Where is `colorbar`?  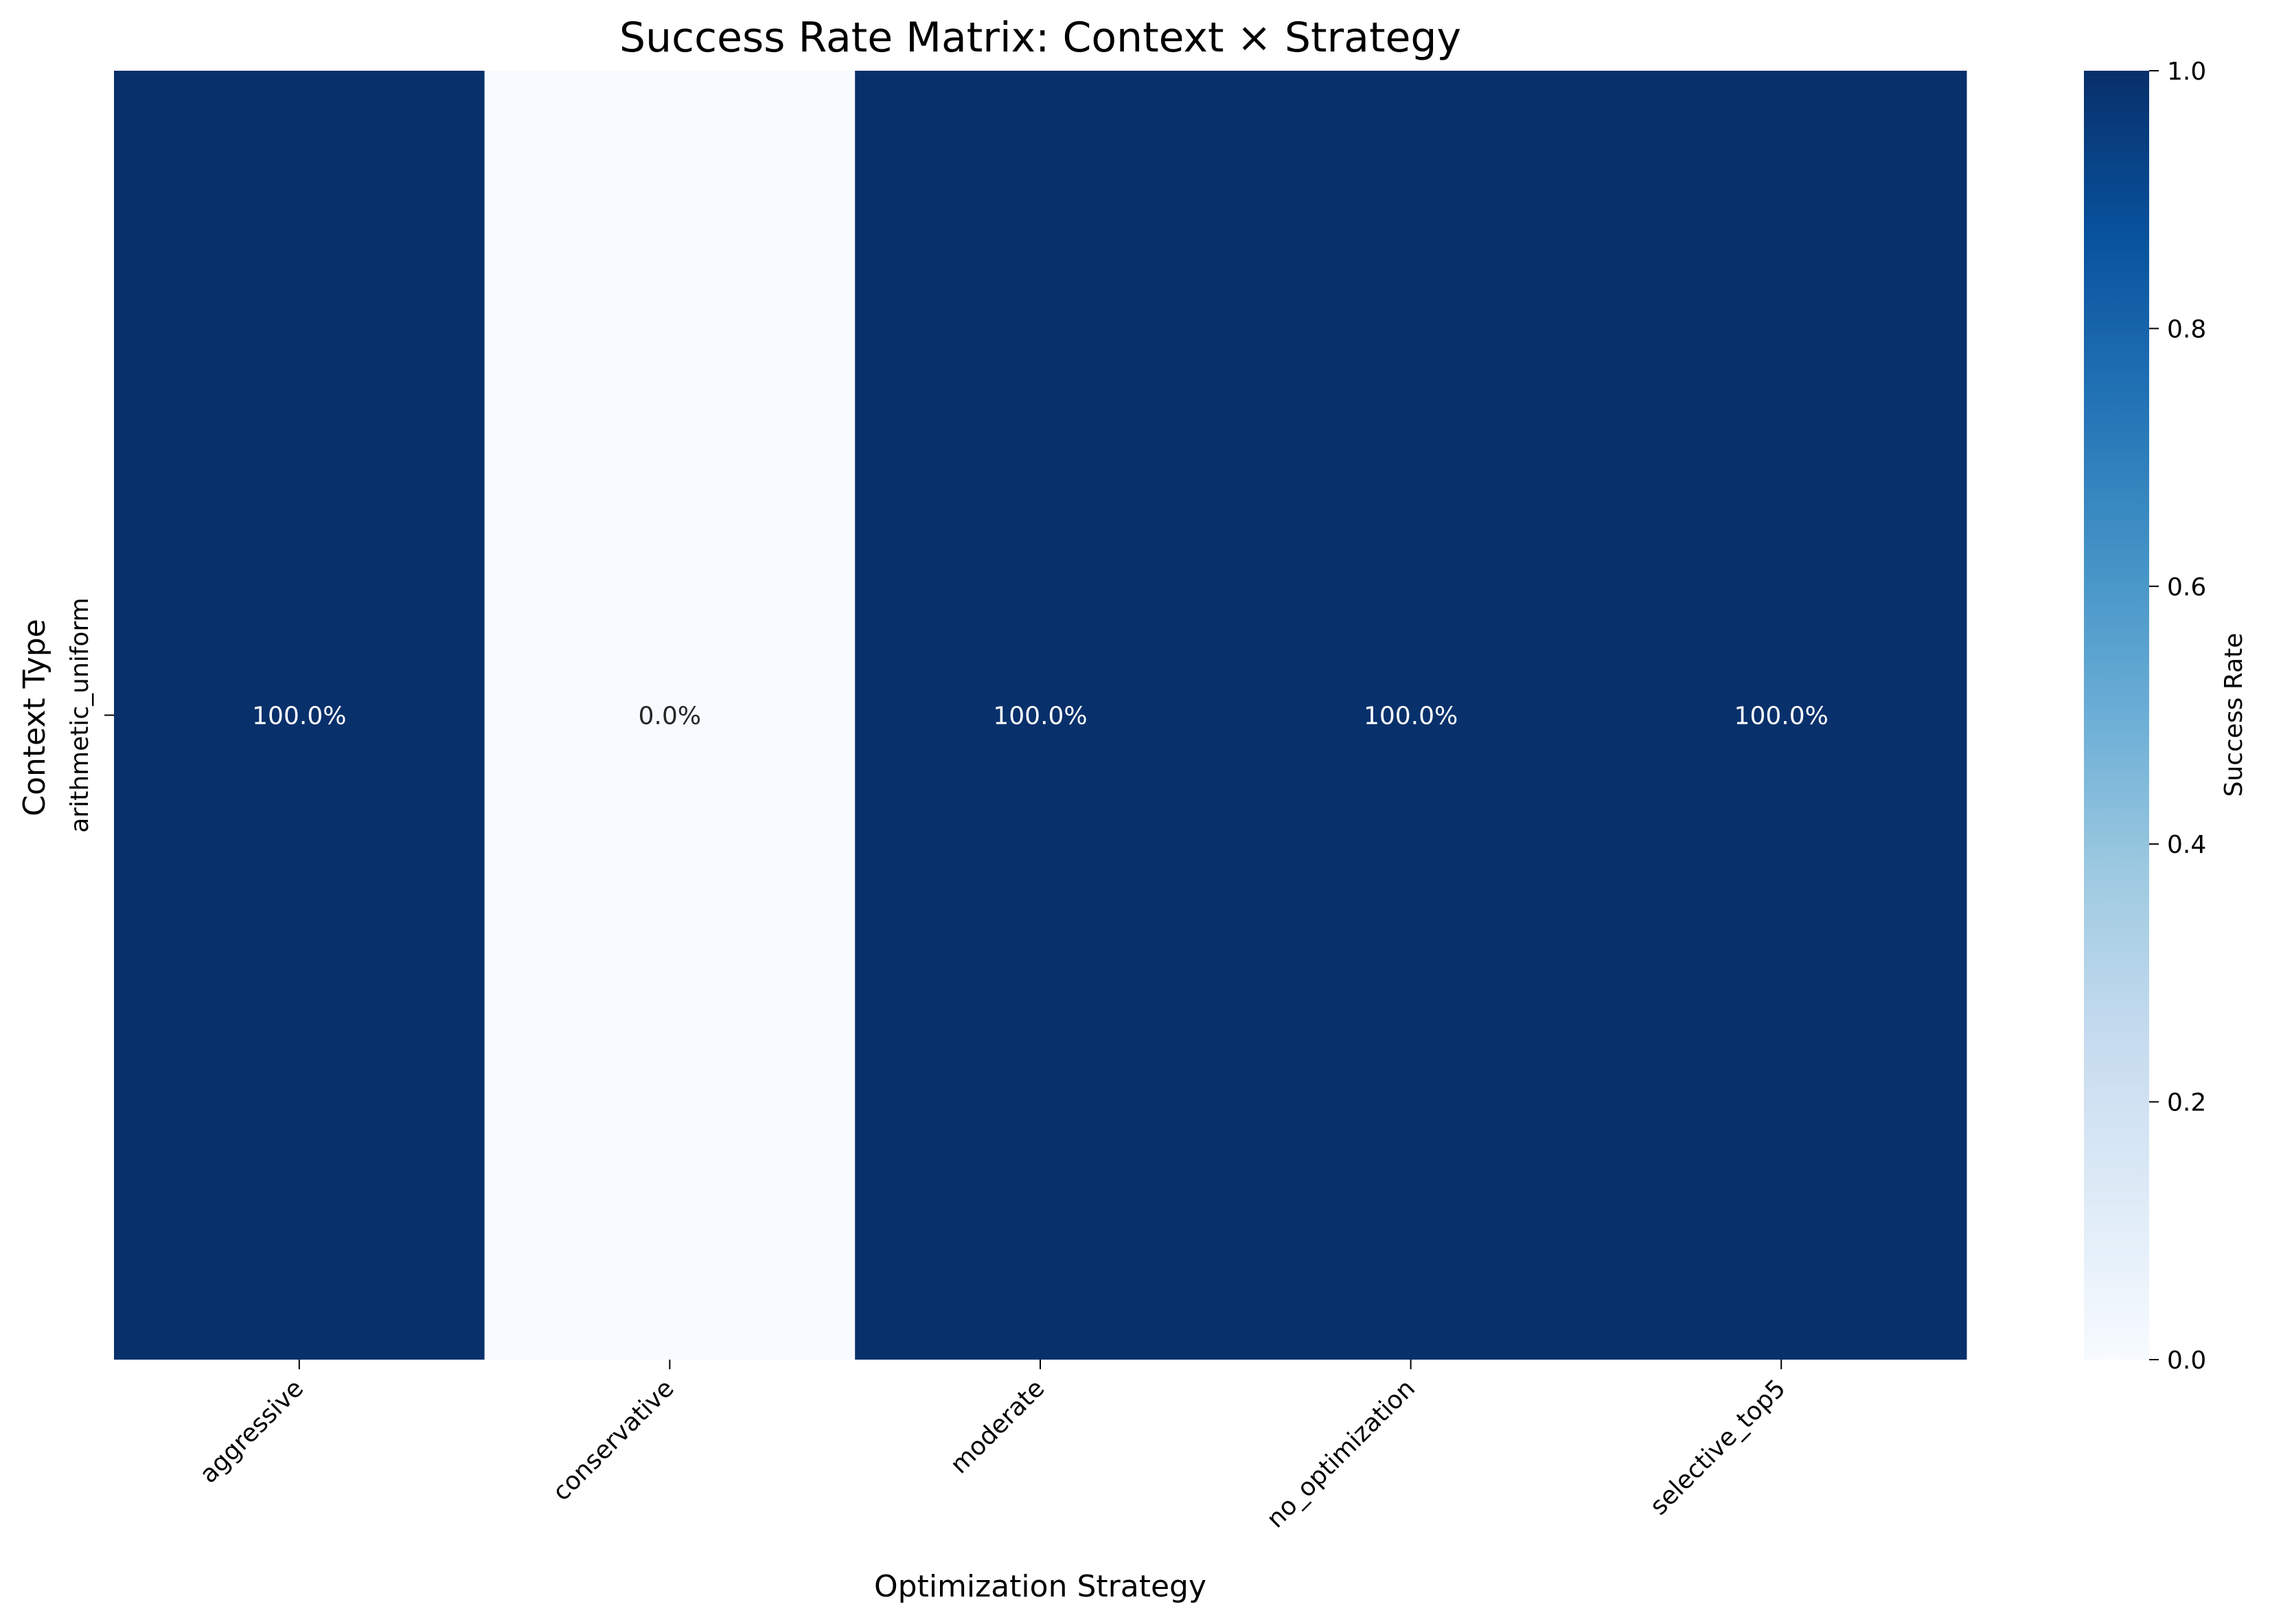
colorbar is located at coordinates (2116, 715).